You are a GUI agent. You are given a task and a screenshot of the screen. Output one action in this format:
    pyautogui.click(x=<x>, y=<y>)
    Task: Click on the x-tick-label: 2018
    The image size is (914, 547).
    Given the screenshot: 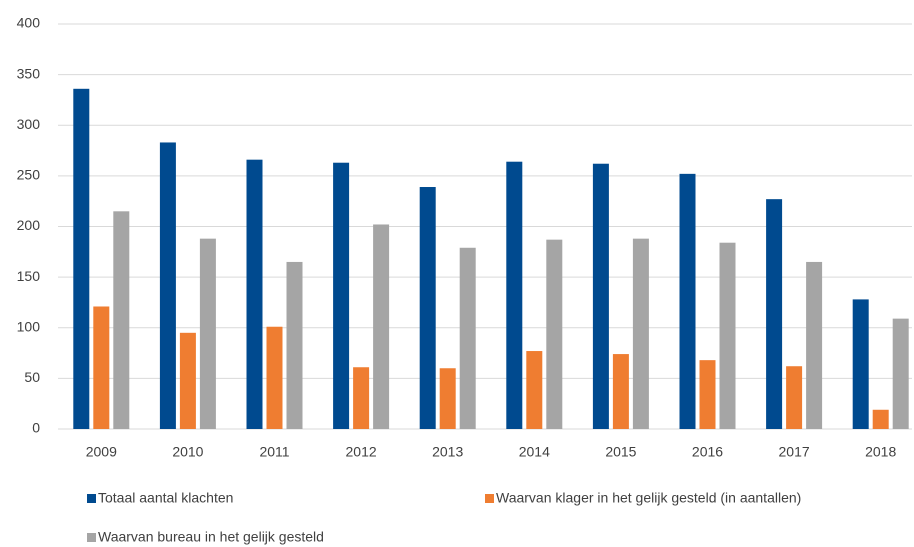 What is the action you would take?
    pyautogui.click(x=880, y=452)
    